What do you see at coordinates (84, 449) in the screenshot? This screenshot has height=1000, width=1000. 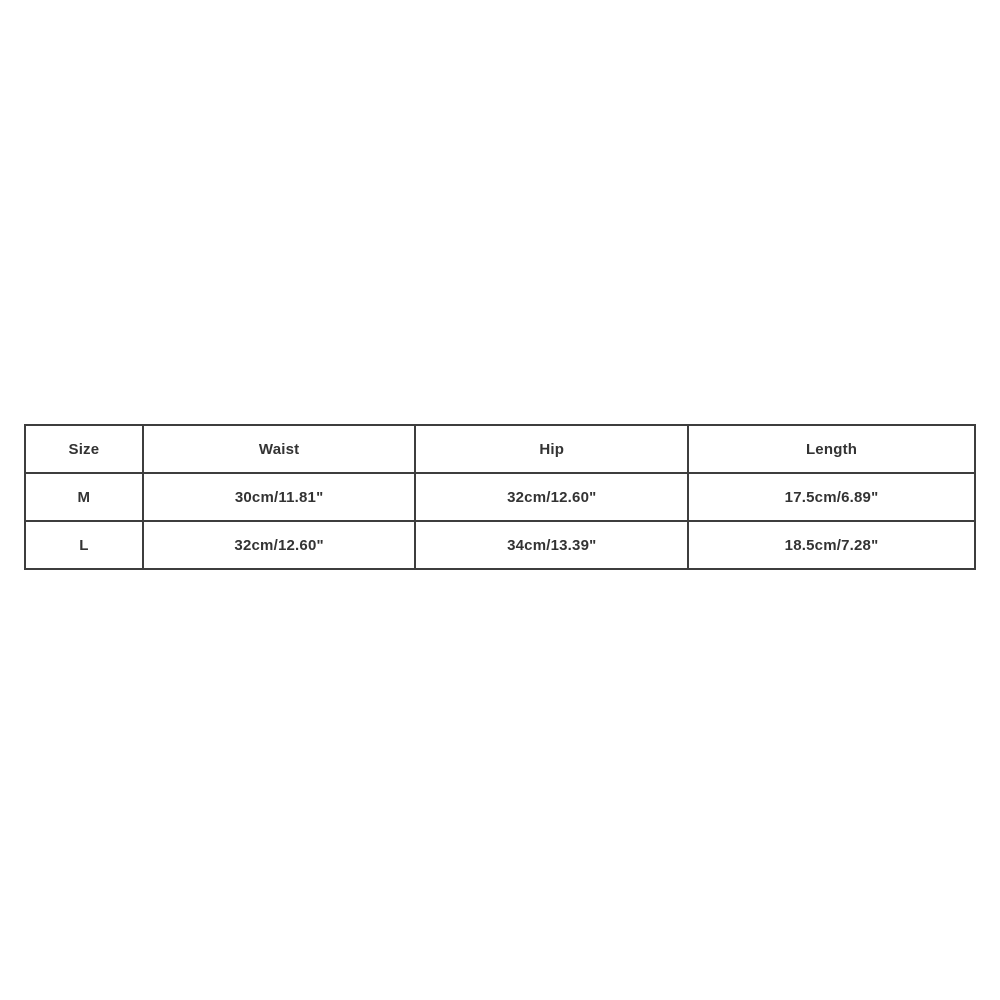 I see `column-header-size: Size` at bounding box center [84, 449].